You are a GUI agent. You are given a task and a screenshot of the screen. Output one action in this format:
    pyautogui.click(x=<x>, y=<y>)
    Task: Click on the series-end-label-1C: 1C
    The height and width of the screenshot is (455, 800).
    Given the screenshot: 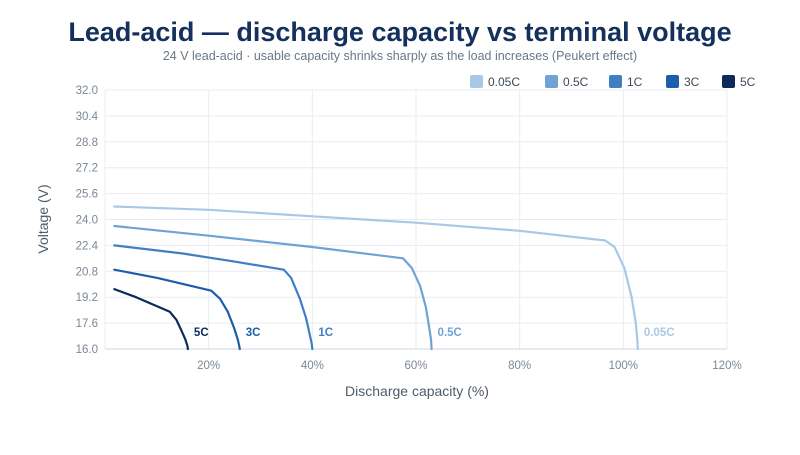 What is the action you would take?
    pyautogui.click(x=325, y=333)
    